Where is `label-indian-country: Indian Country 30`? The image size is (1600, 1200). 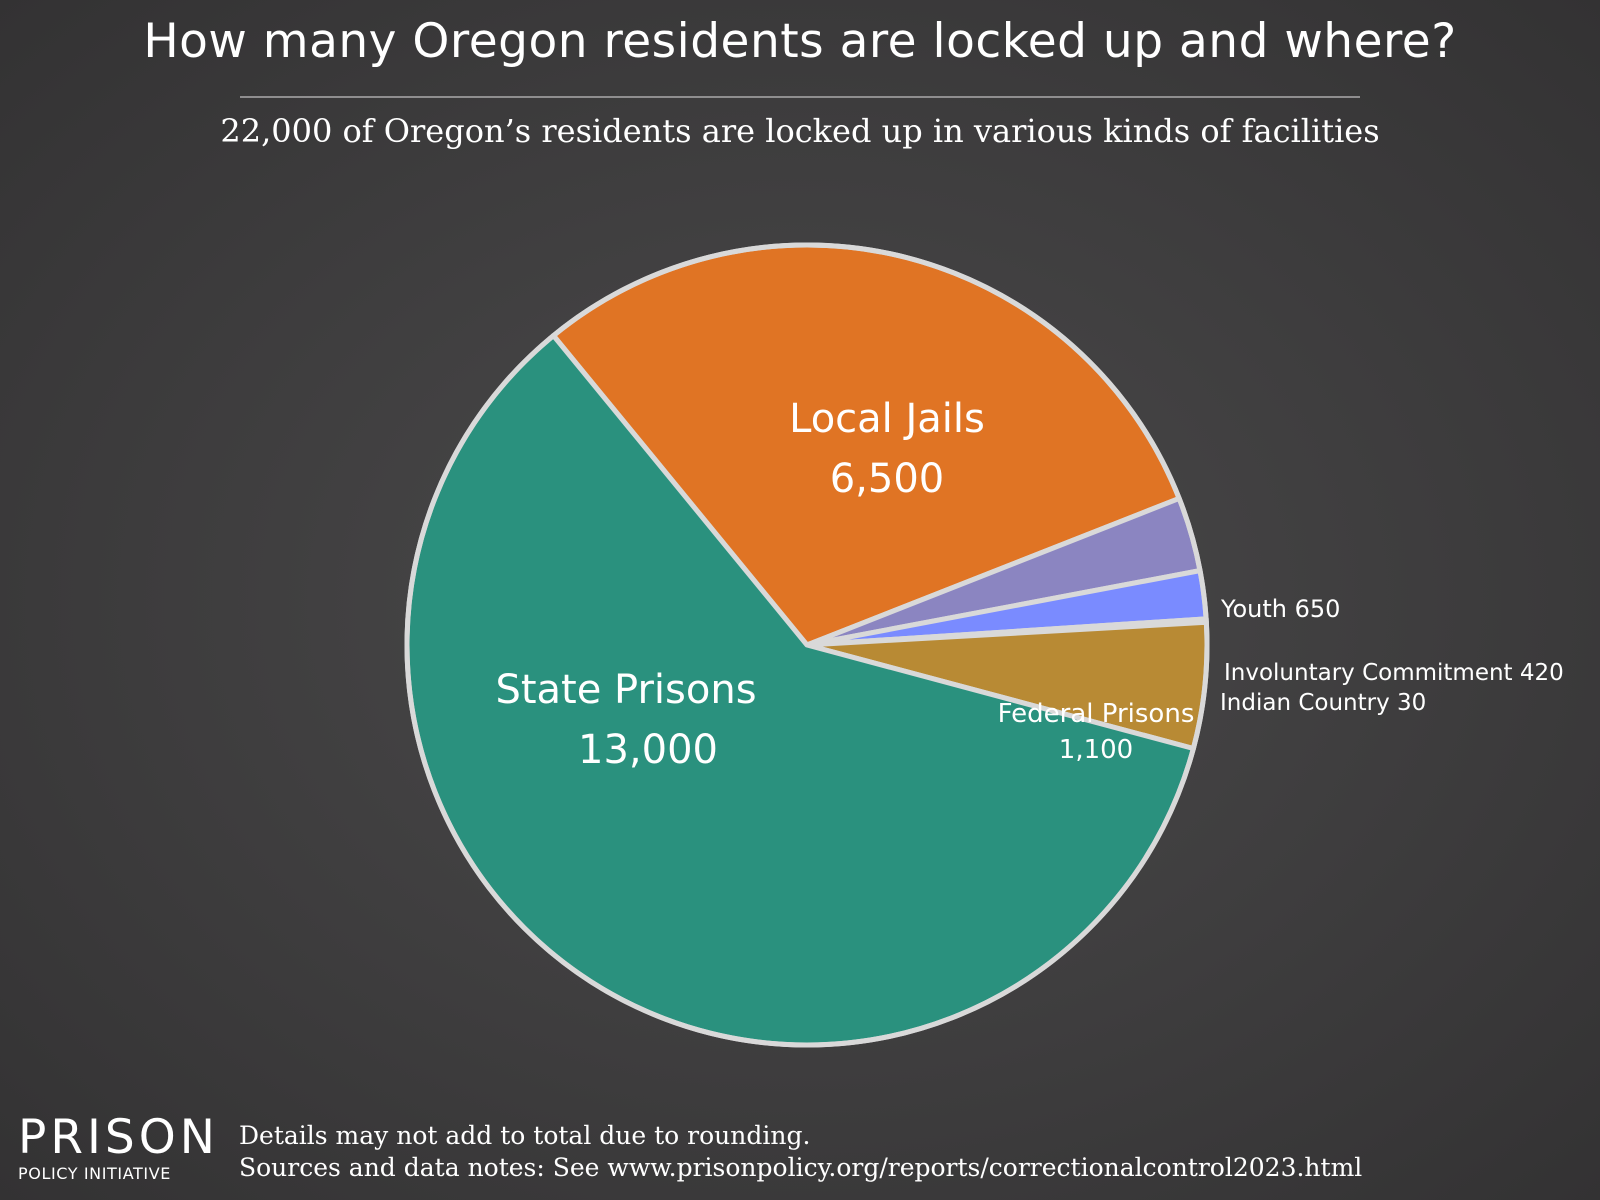 label-indian-country: Indian Country 30 is located at coordinates (1323, 703).